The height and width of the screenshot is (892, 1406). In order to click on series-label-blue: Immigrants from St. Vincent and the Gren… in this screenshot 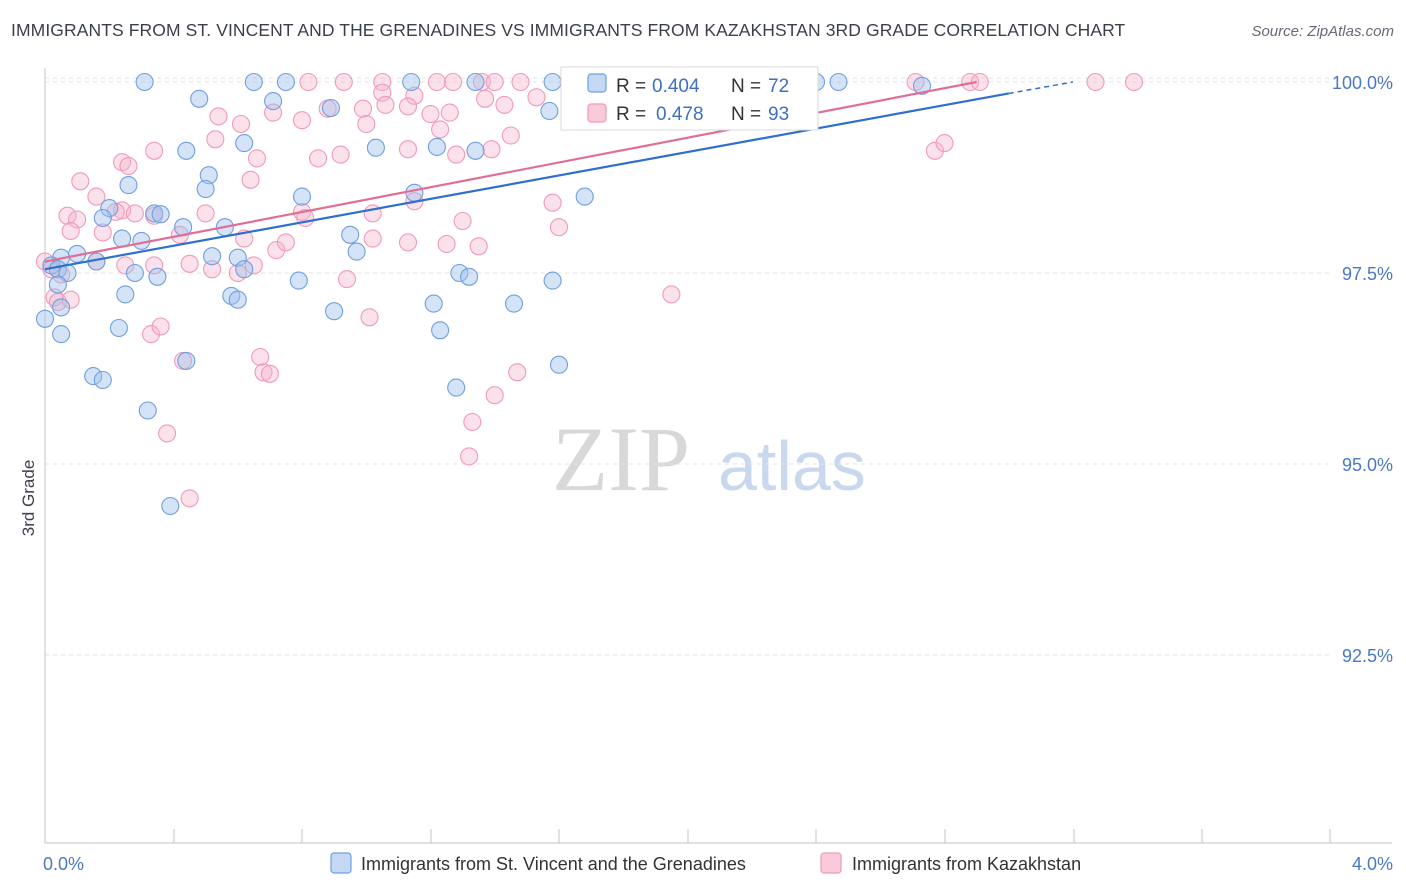, I will do `click(553, 864)`.